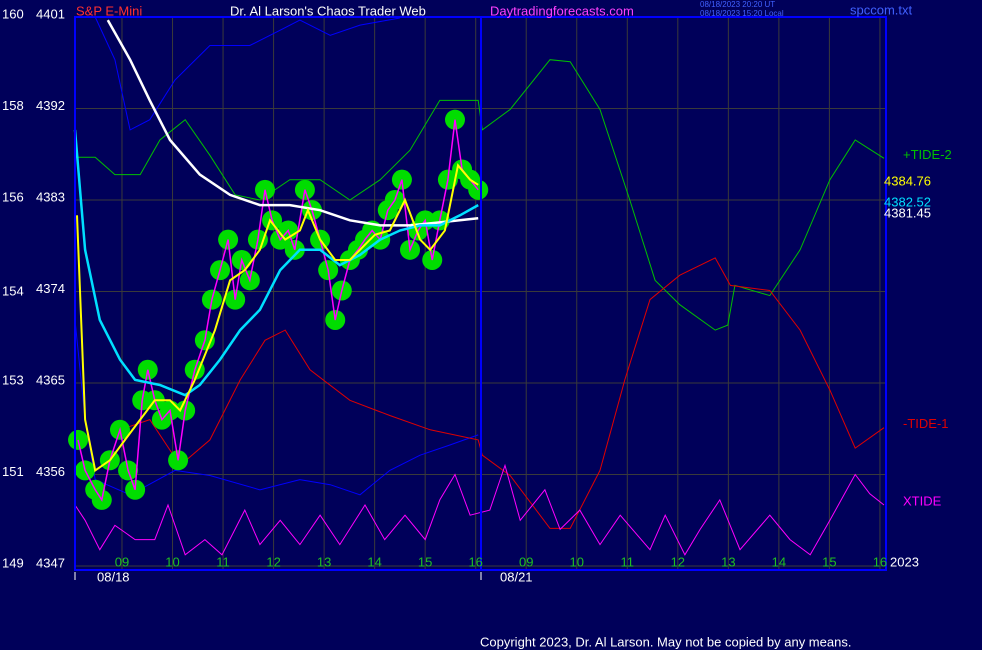 The width and height of the screenshot is (982, 650). Describe the element at coordinates (13, 379) in the screenshot. I see `y2-tick-label: 153` at that location.